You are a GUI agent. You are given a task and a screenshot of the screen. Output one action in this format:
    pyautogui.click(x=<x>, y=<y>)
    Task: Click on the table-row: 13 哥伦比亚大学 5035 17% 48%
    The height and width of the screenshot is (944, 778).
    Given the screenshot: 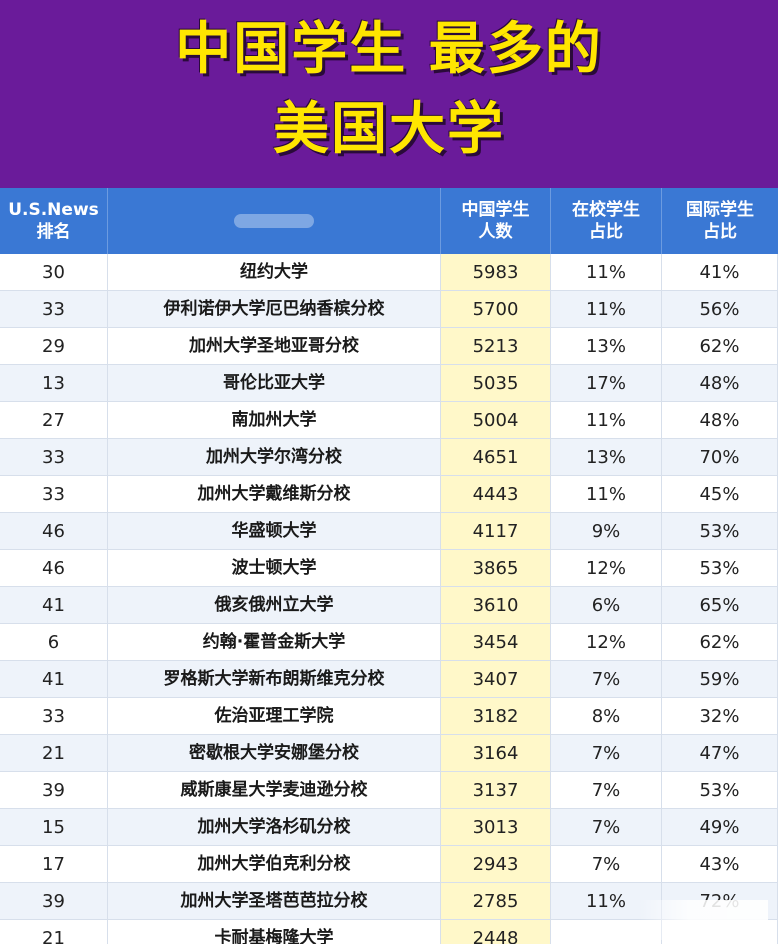 What is the action you would take?
    pyautogui.click(x=389, y=383)
    